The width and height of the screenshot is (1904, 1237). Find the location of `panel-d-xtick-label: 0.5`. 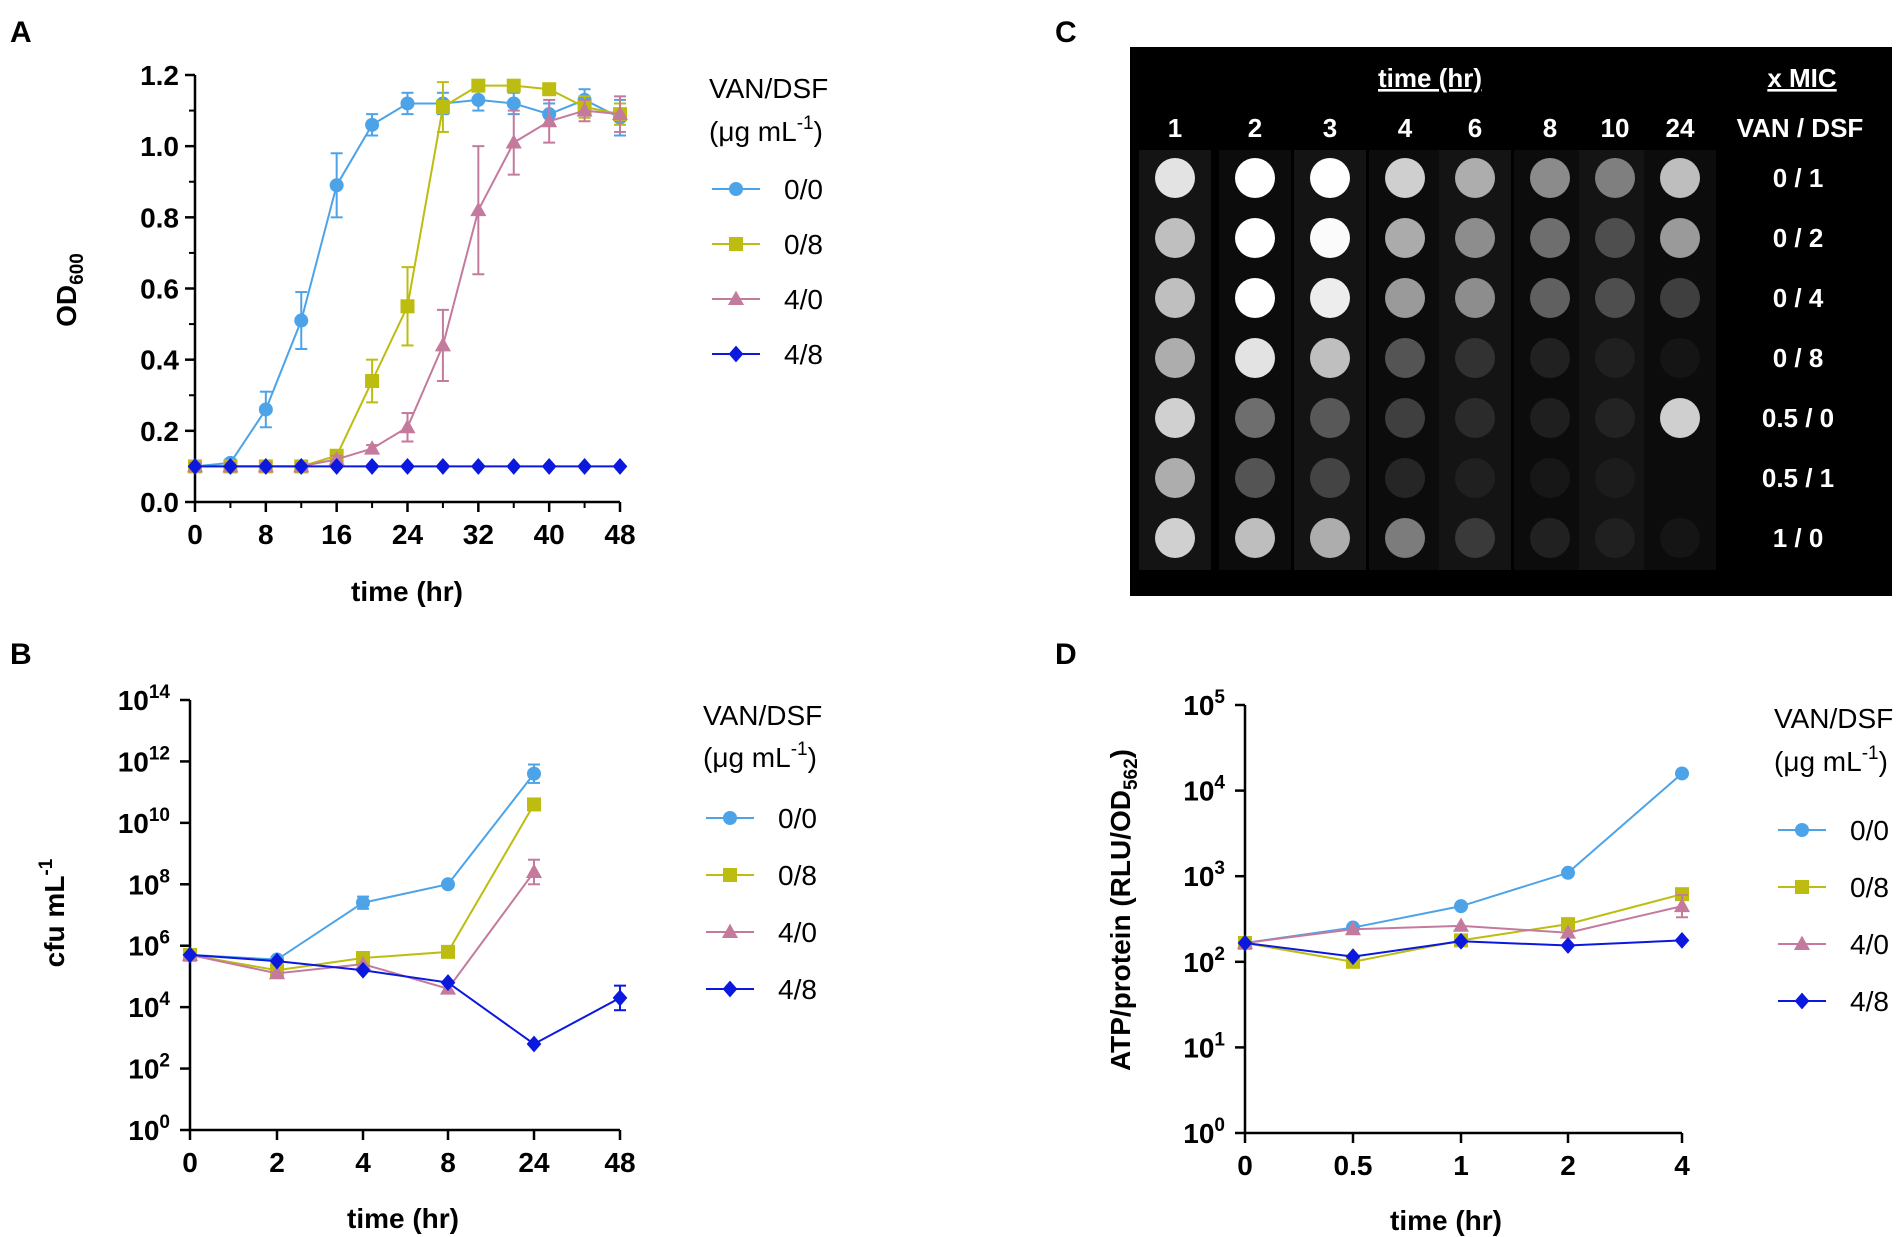

panel-d-xtick-label: 0.5 is located at coordinates (1353, 1165).